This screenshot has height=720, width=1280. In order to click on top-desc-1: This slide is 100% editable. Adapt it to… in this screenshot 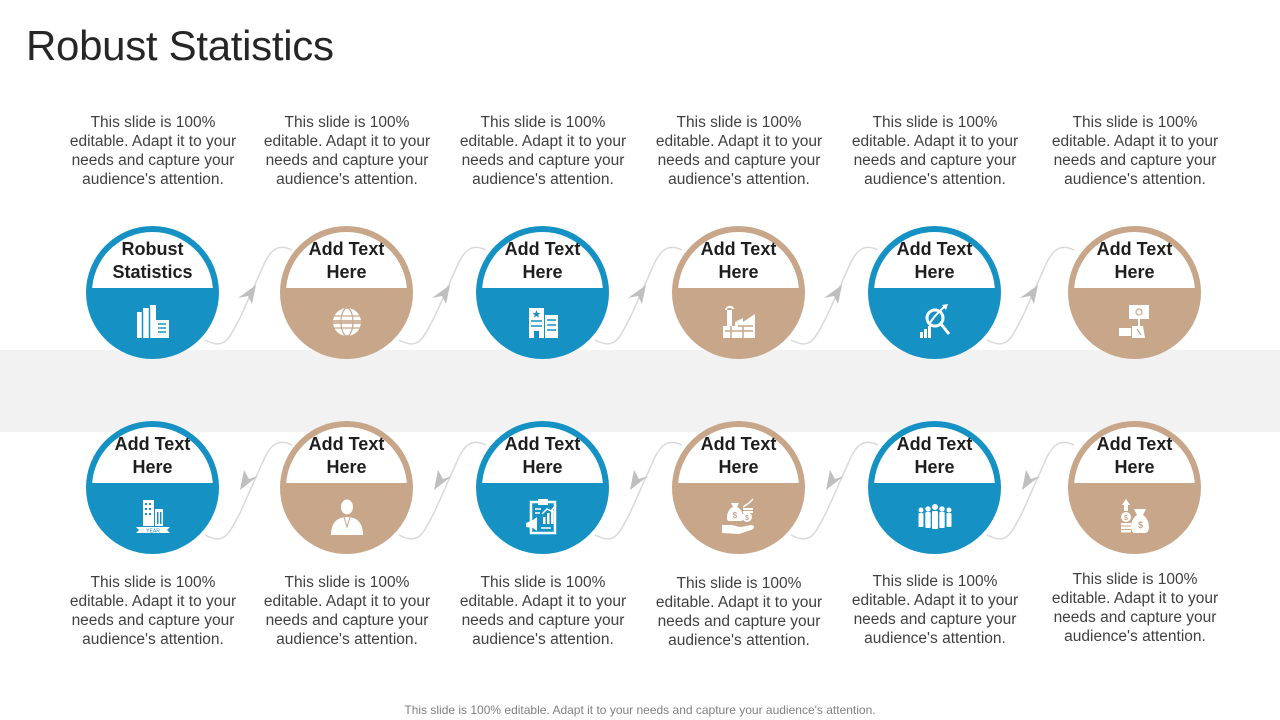, I will do `click(153, 151)`.